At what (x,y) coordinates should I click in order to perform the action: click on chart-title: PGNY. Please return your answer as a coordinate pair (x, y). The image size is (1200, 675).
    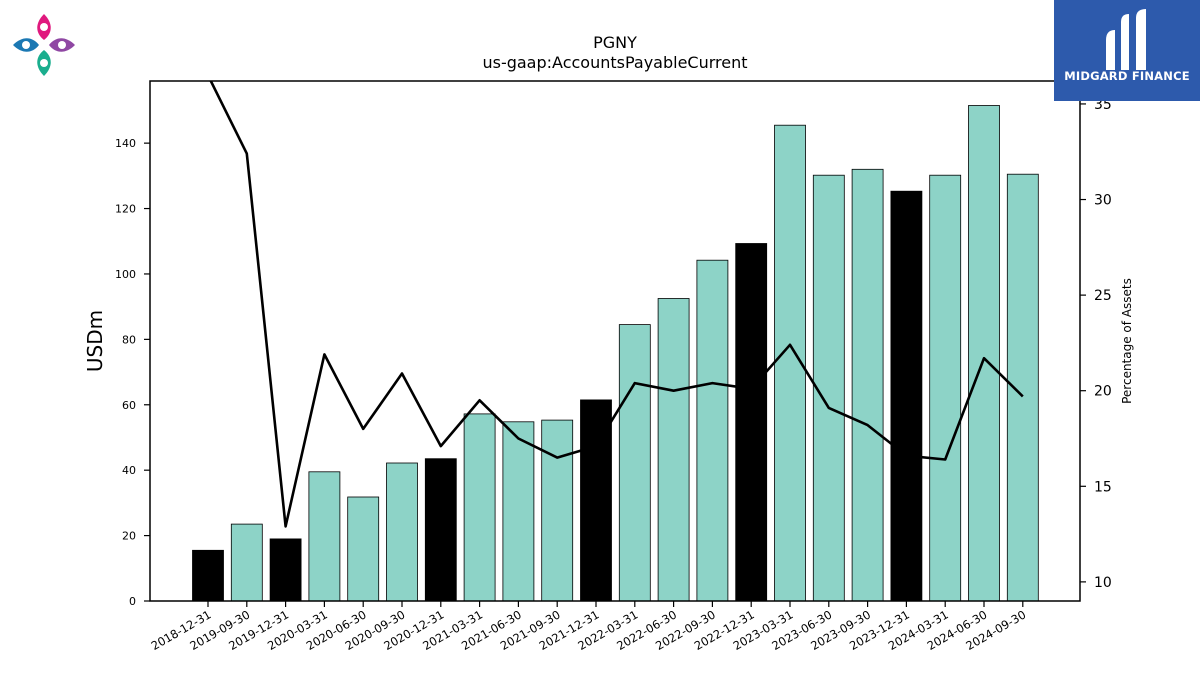
    Looking at the image, I should click on (615, 42).